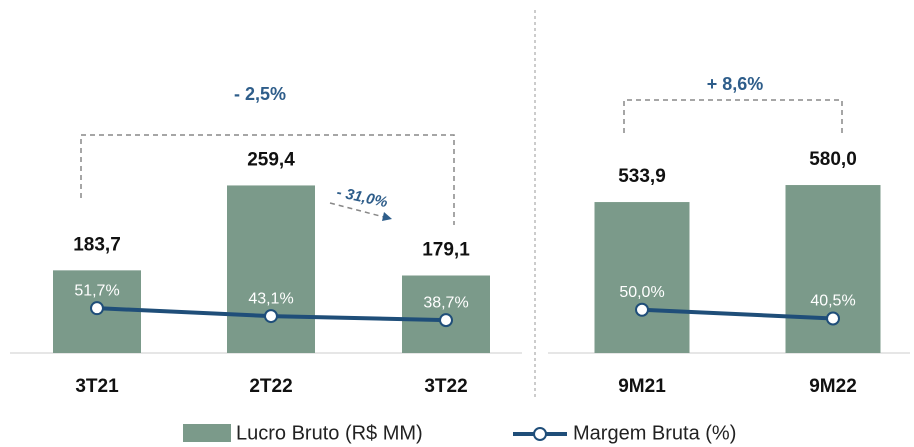 This screenshot has height=447, width=914. Describe the element at coordinates (97, 244) in the screenshot. I see `bar-value-label: 183,7` at that location.